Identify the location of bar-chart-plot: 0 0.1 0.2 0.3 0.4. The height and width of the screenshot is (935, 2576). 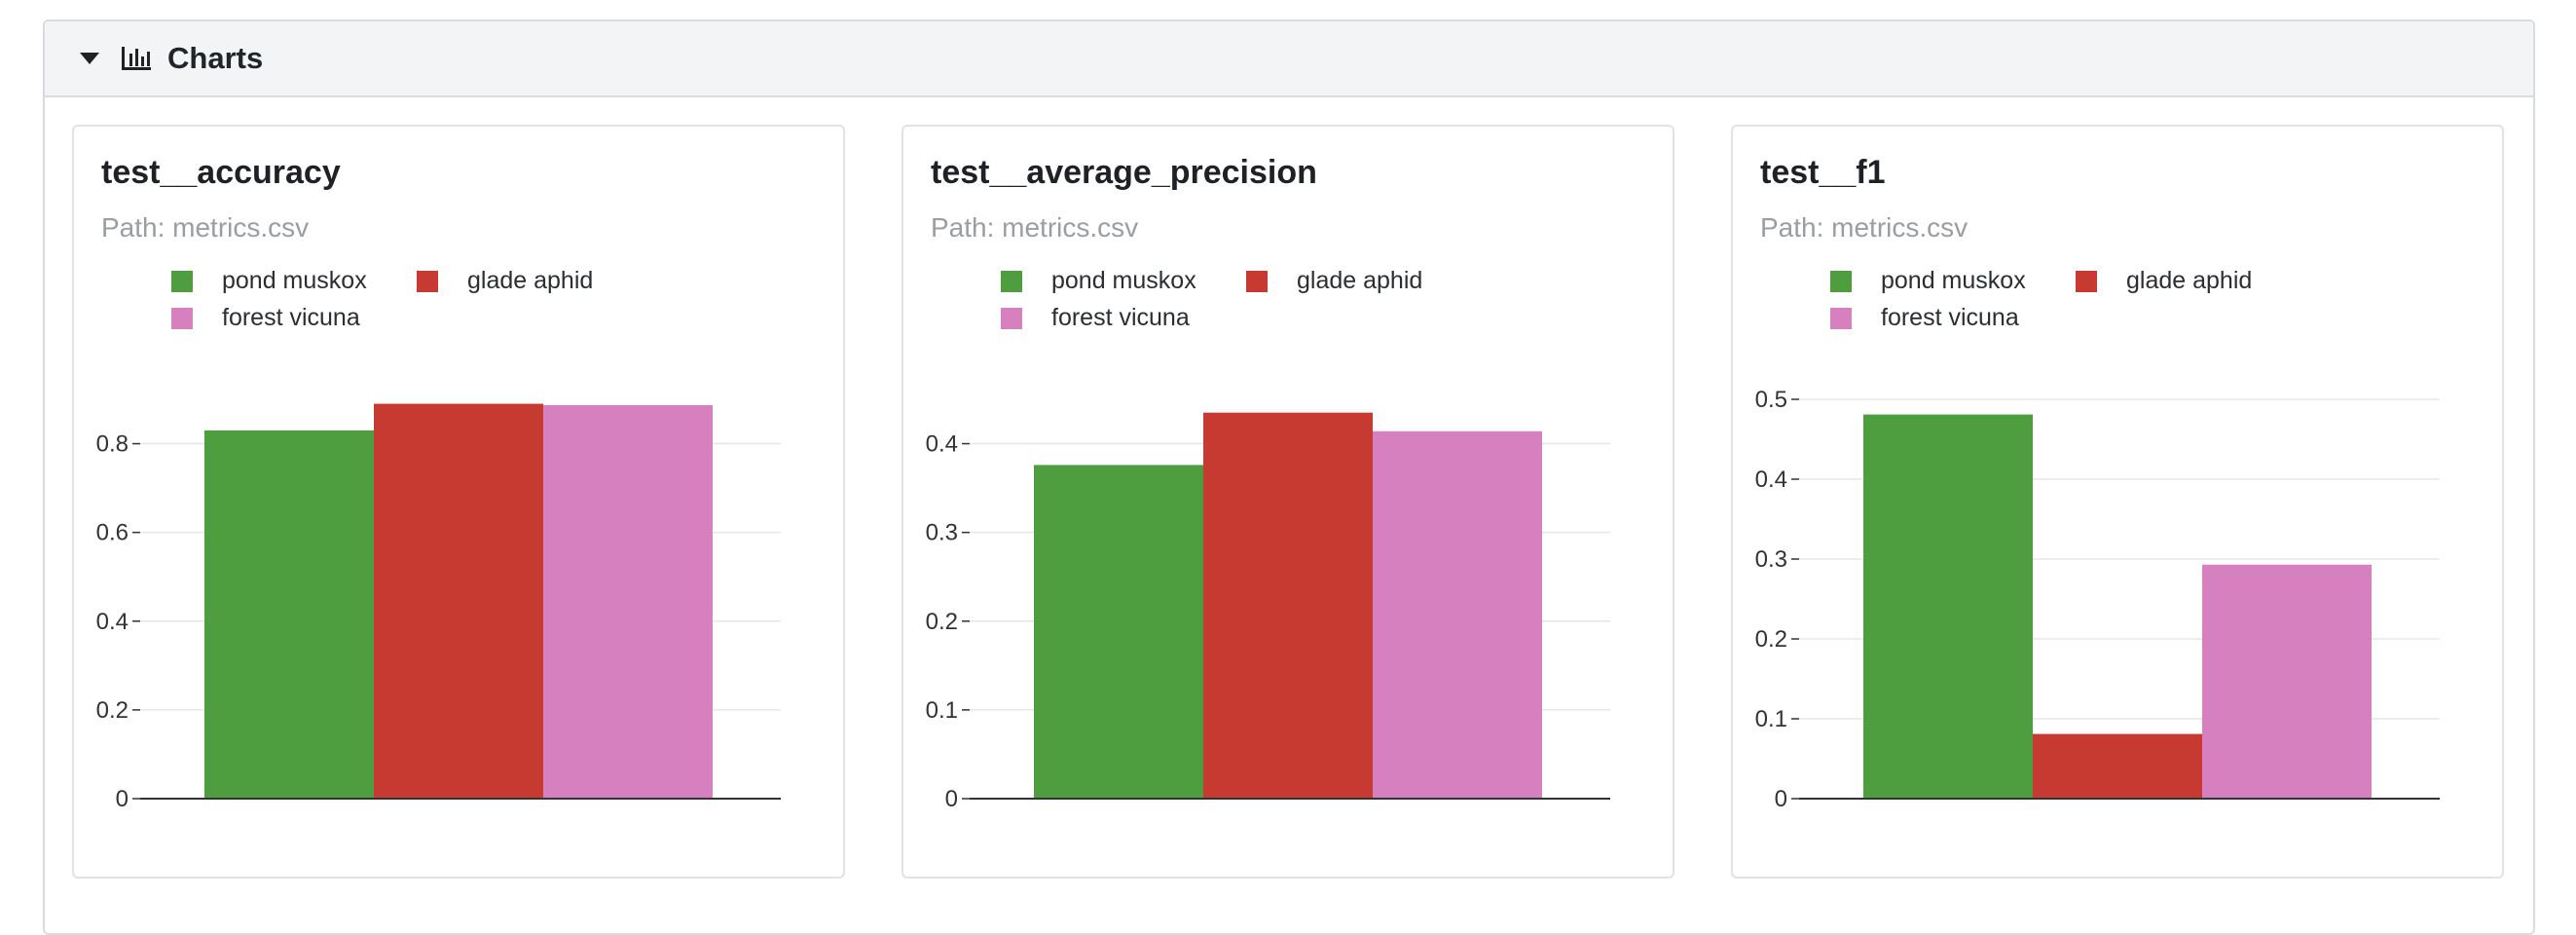
(1268, 612).